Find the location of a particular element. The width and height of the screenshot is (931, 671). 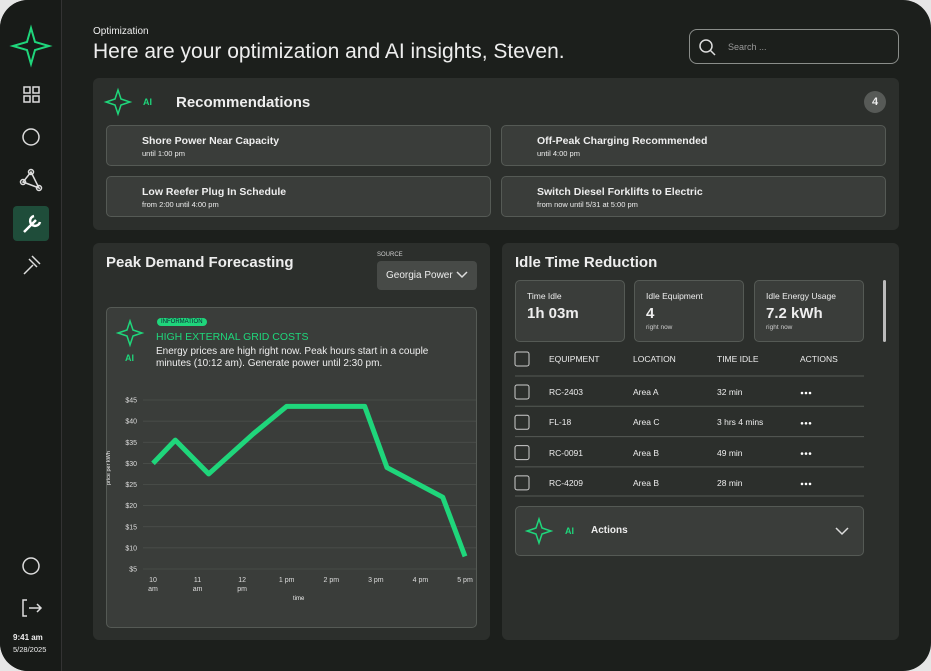

nav-dashboard is located at coordinates (31, 94).